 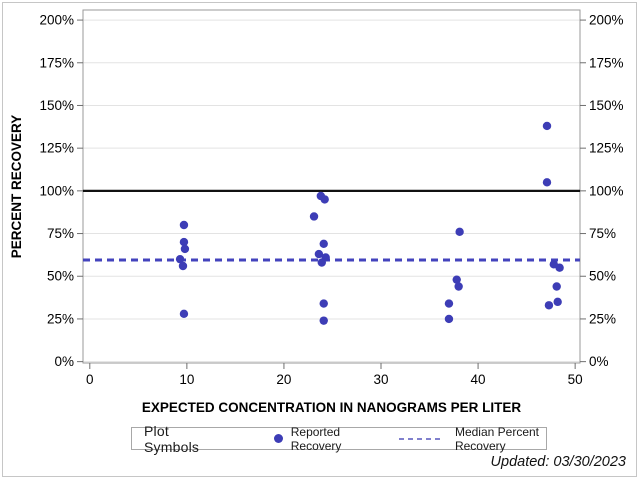 What do you see at coordinates (56, 62) in the screenshot?
I see `y-tick-label-left: 175%` at bounding box center [56, 62].